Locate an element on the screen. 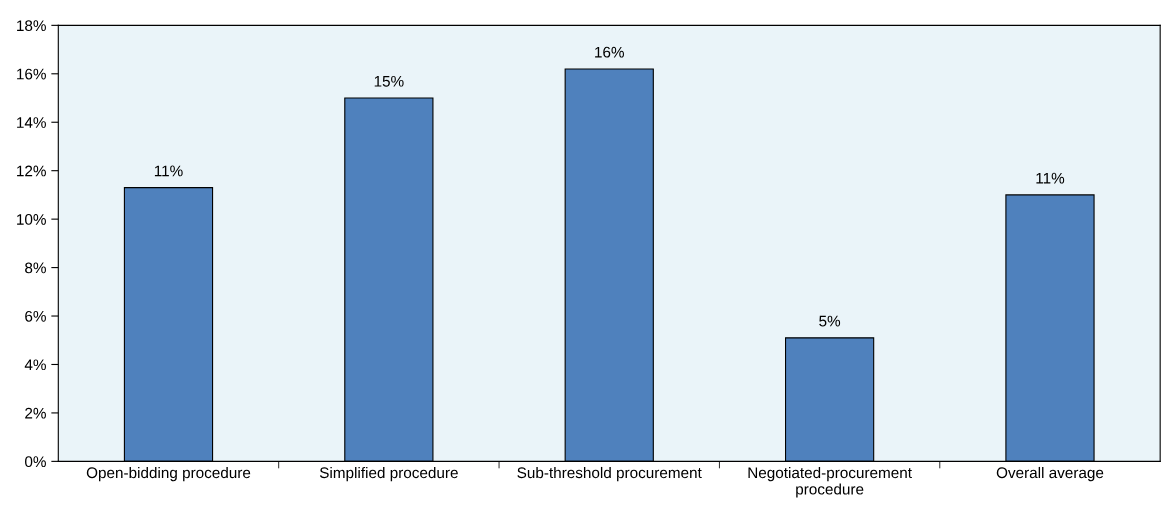 This screenshot has height=507, width=1166. y-tick-label: 16% is located at coordinates (31, 74).